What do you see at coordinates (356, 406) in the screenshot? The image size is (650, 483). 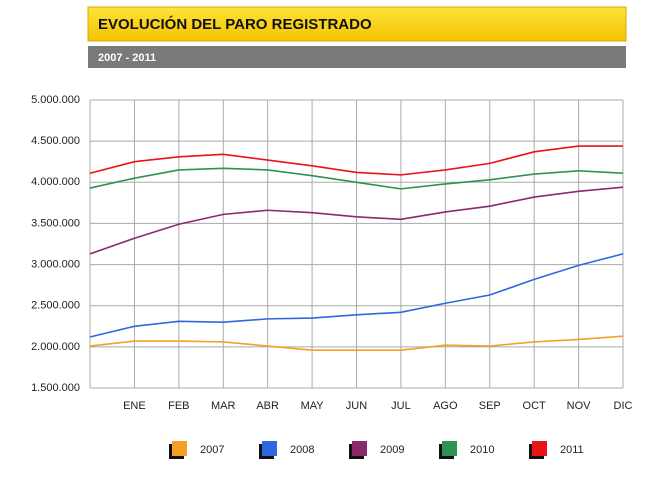 I see `x-tick-label: JUN` at bounding box center [356, 406].